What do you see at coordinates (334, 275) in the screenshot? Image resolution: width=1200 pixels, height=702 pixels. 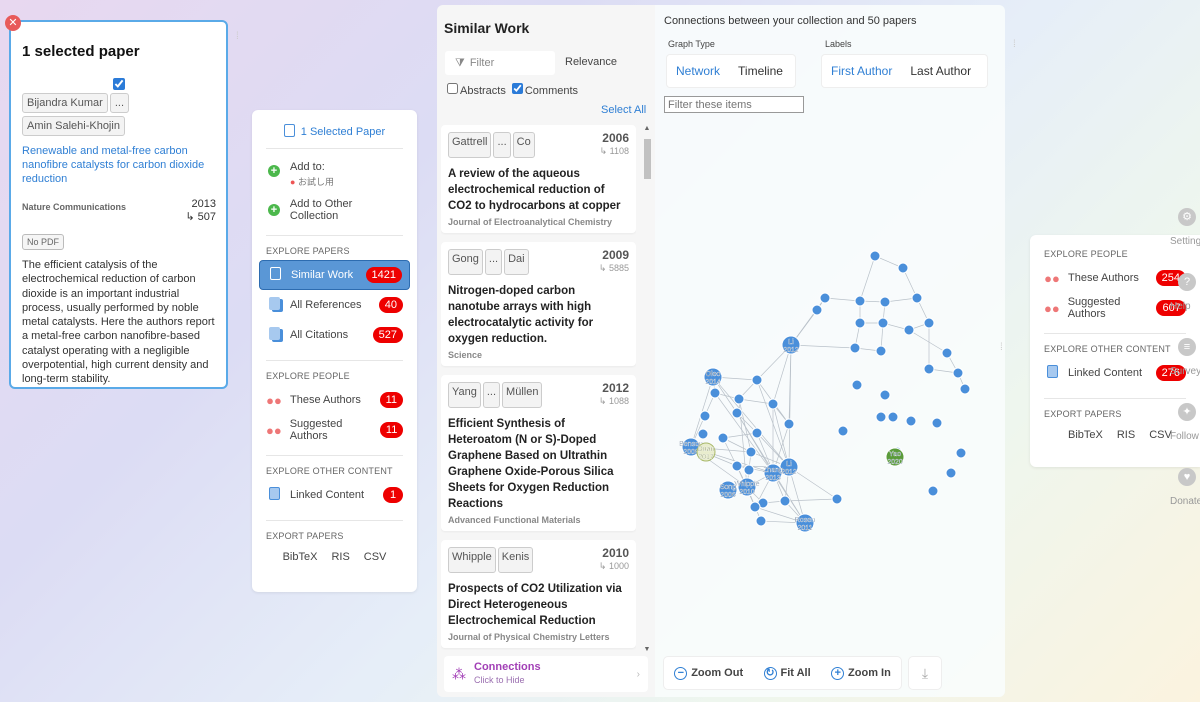 I see `menu-similar-work: Similar Work 1421` at bounding box center [334, 275].